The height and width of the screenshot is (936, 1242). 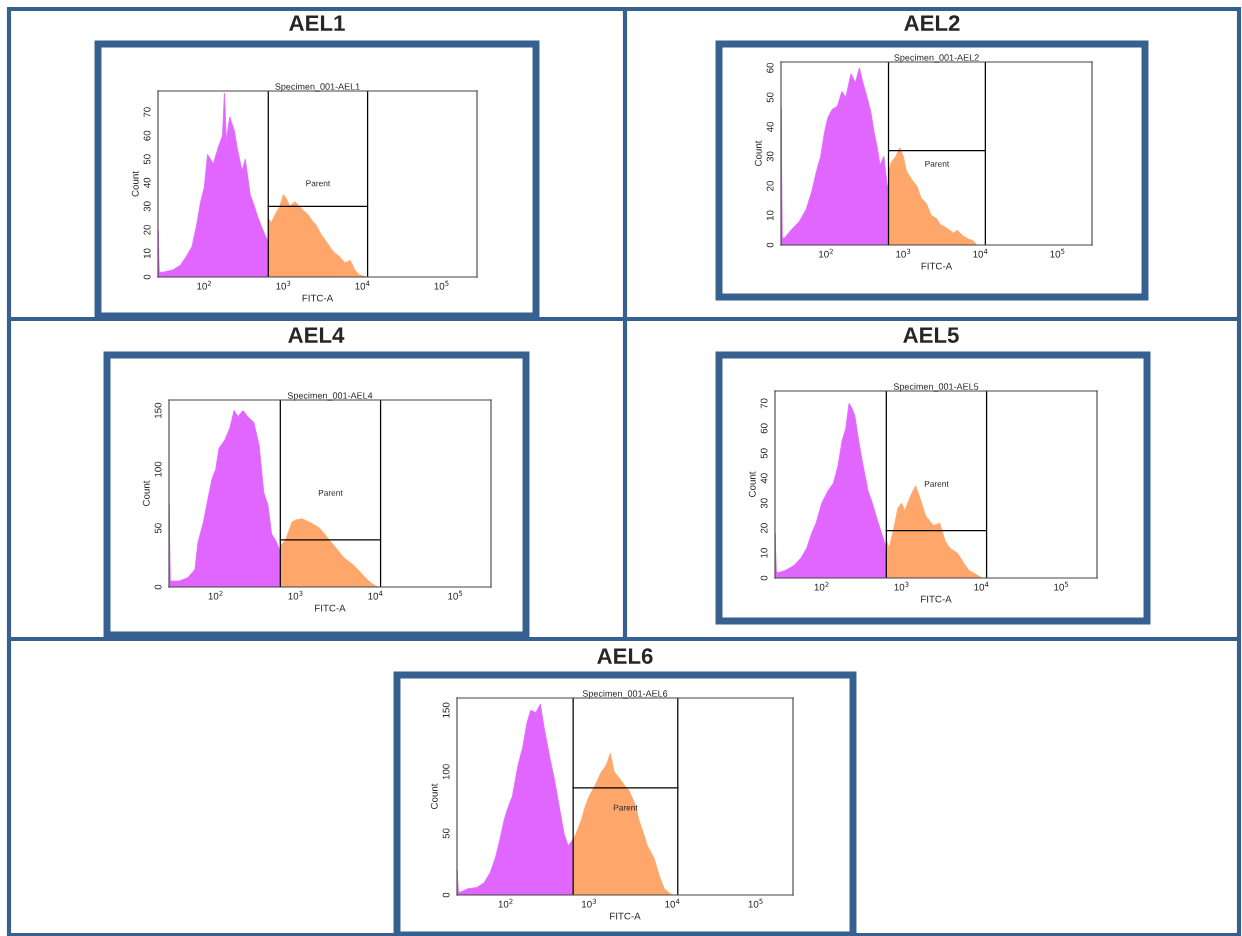 I want to click on chart-title: AEL2, so click(x=932, y=23).